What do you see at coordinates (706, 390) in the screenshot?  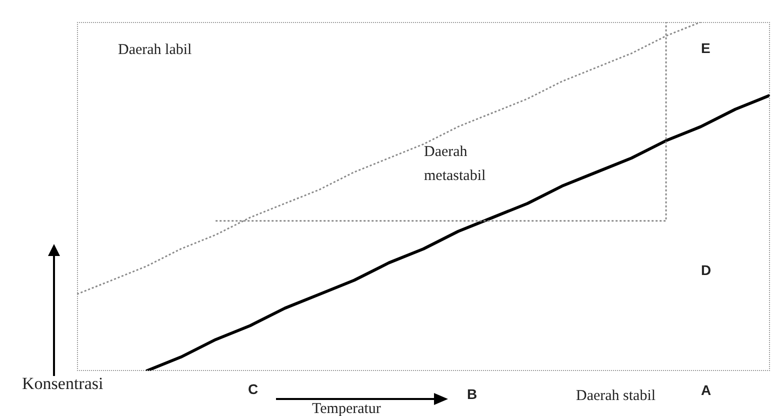 I see `text: A` at bounding box center [706, 390].